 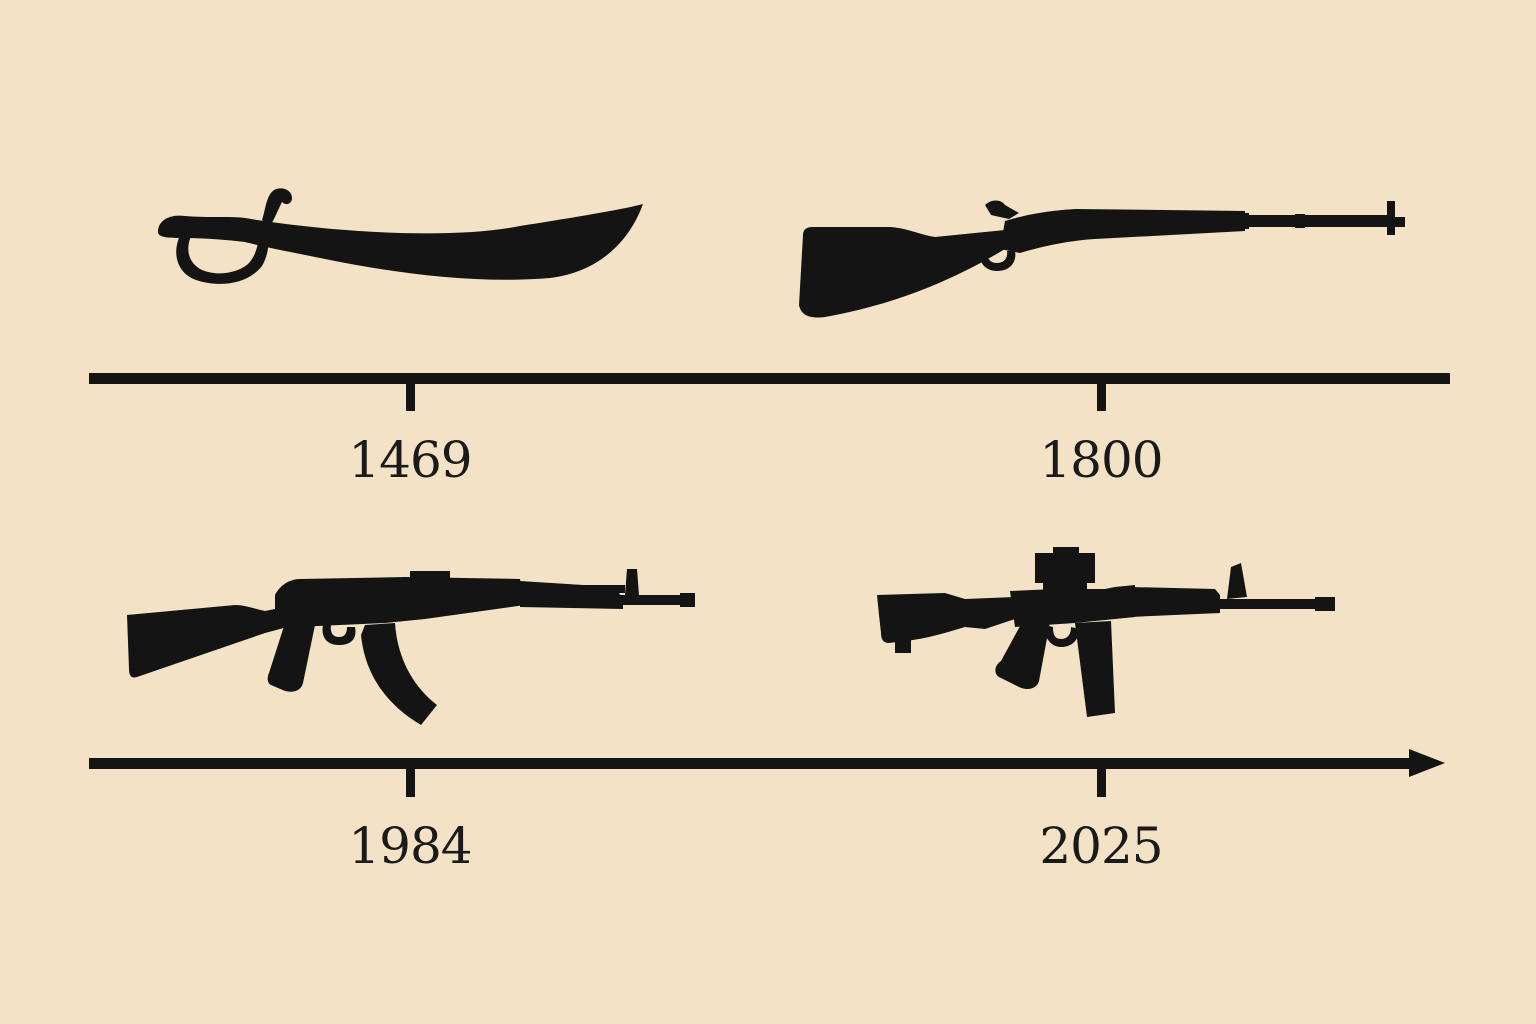 What do you see at coordinates (1101, 460) in the screenshot?
I see `year-label: 1800` at bounding box center [1101, 460].